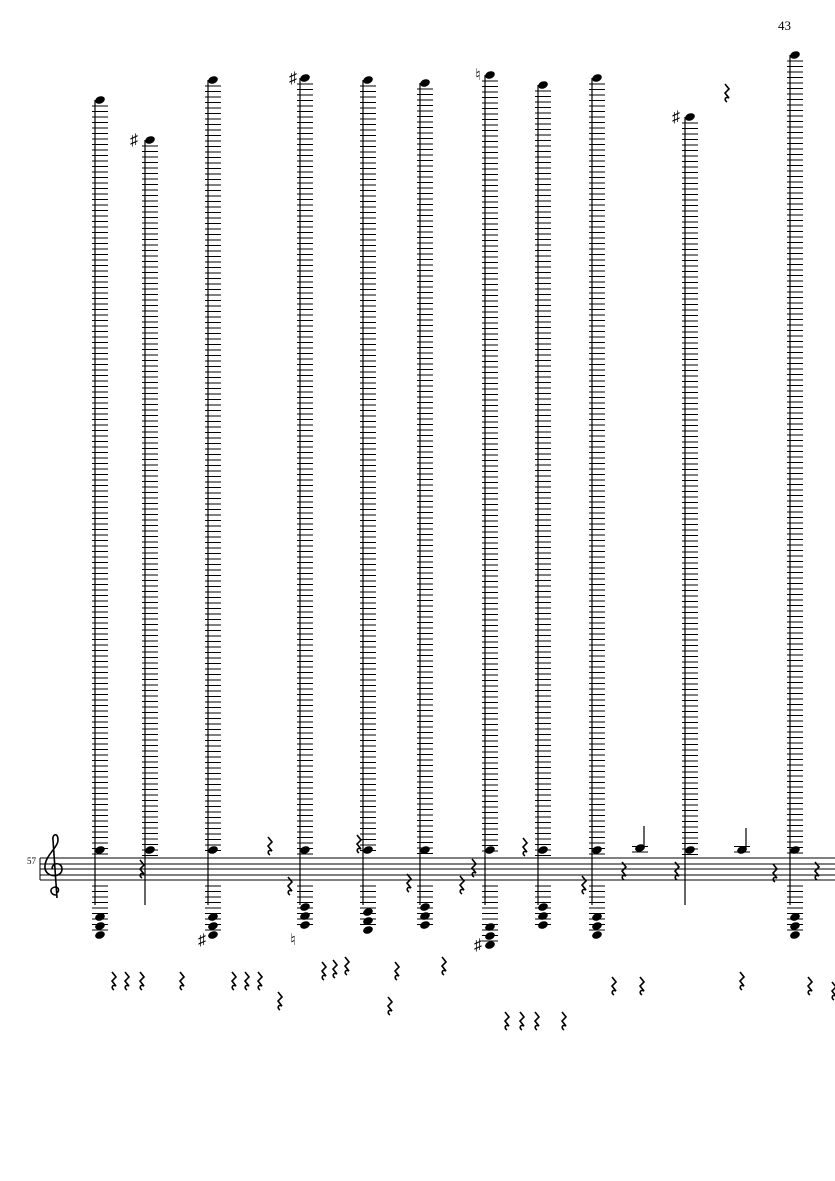 The height and width of the screenshot is (1181, 835). What do you see at coordinates (53, 866) in the screenshot?
I see `treble-clef` at bounding box center [53, 866].